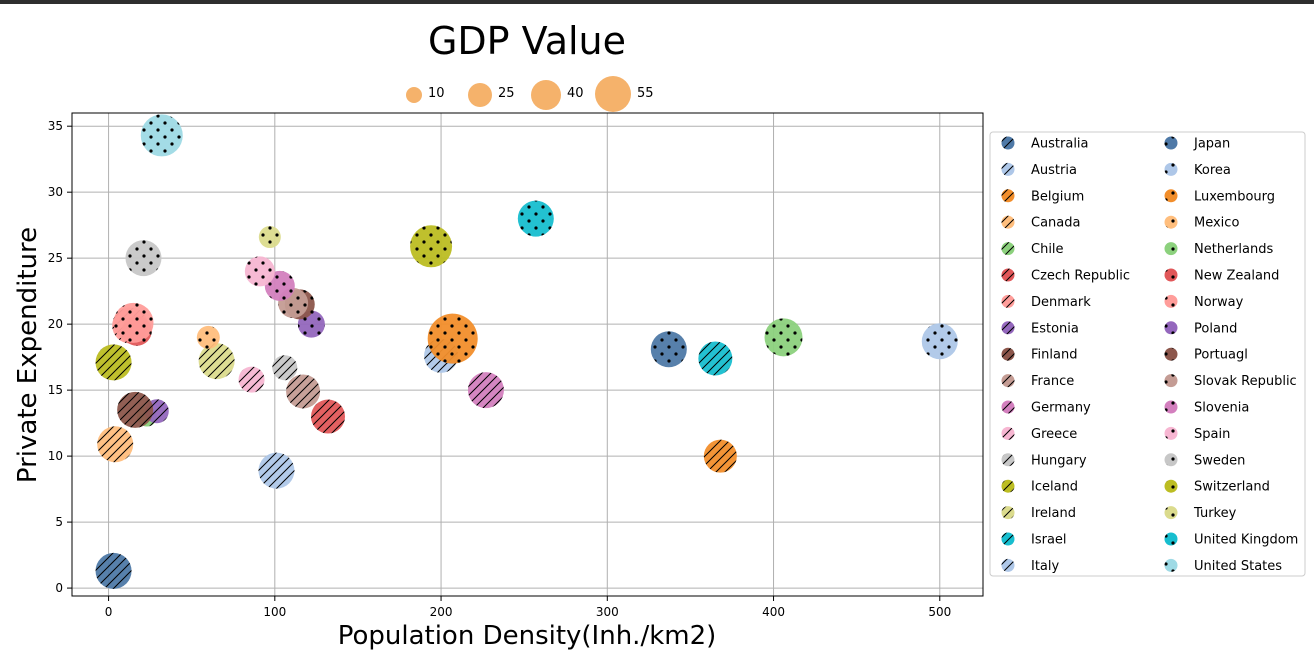 The height and width of the screenshot is (660, 1314). I want to click on data-point-japan, so click(668, 349).